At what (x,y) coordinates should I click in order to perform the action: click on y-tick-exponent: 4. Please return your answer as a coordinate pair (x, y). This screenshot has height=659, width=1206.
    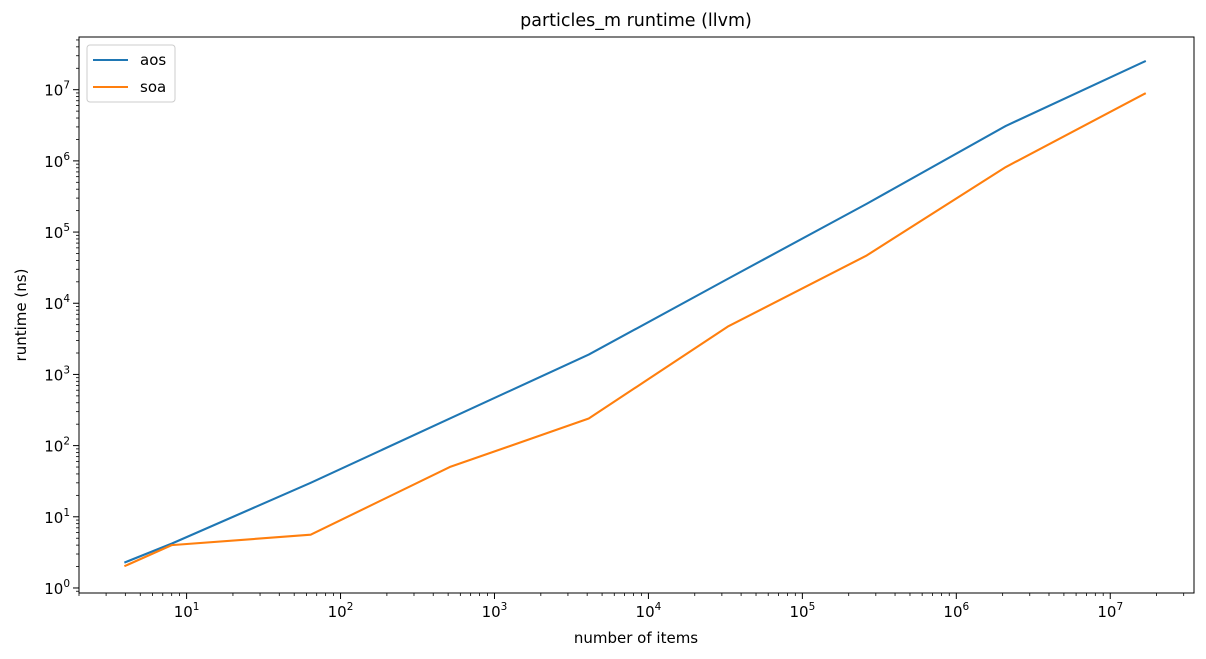
    Looking at the image, I should click on (66, 299).